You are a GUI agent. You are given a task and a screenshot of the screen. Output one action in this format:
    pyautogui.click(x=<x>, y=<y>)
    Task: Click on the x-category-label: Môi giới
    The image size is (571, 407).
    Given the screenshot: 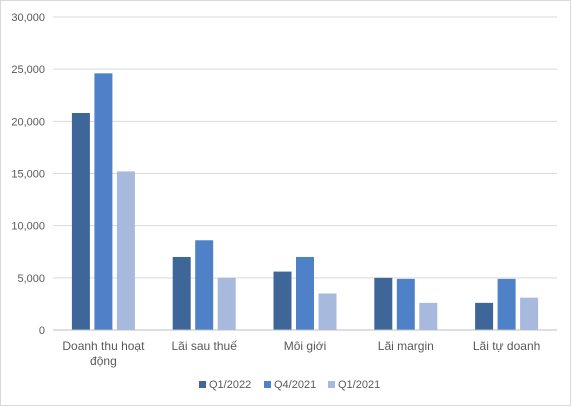 What is the action you would take?
    pyautogui.click(x=305, y=346)
    